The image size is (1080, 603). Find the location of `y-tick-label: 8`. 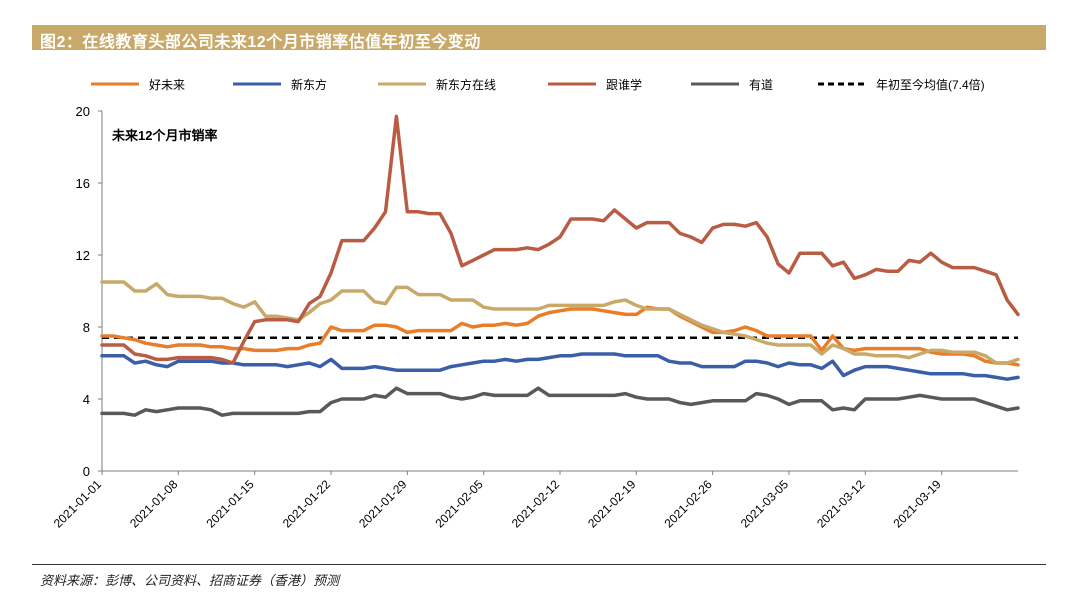

y-tick-label: 8 is located at coordinates (86, 327).